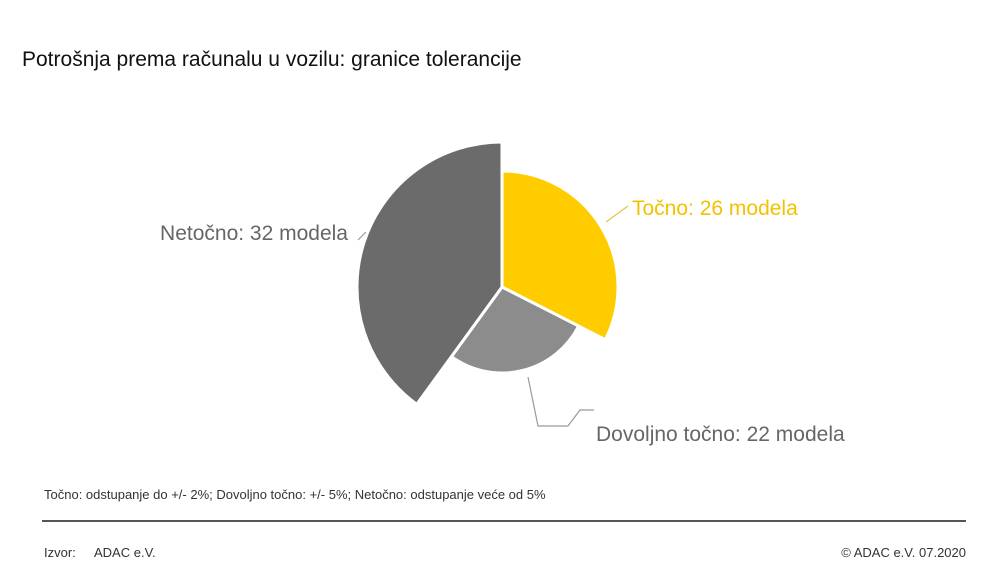  I want to click on leader-line-tocno, so click(617, 214).